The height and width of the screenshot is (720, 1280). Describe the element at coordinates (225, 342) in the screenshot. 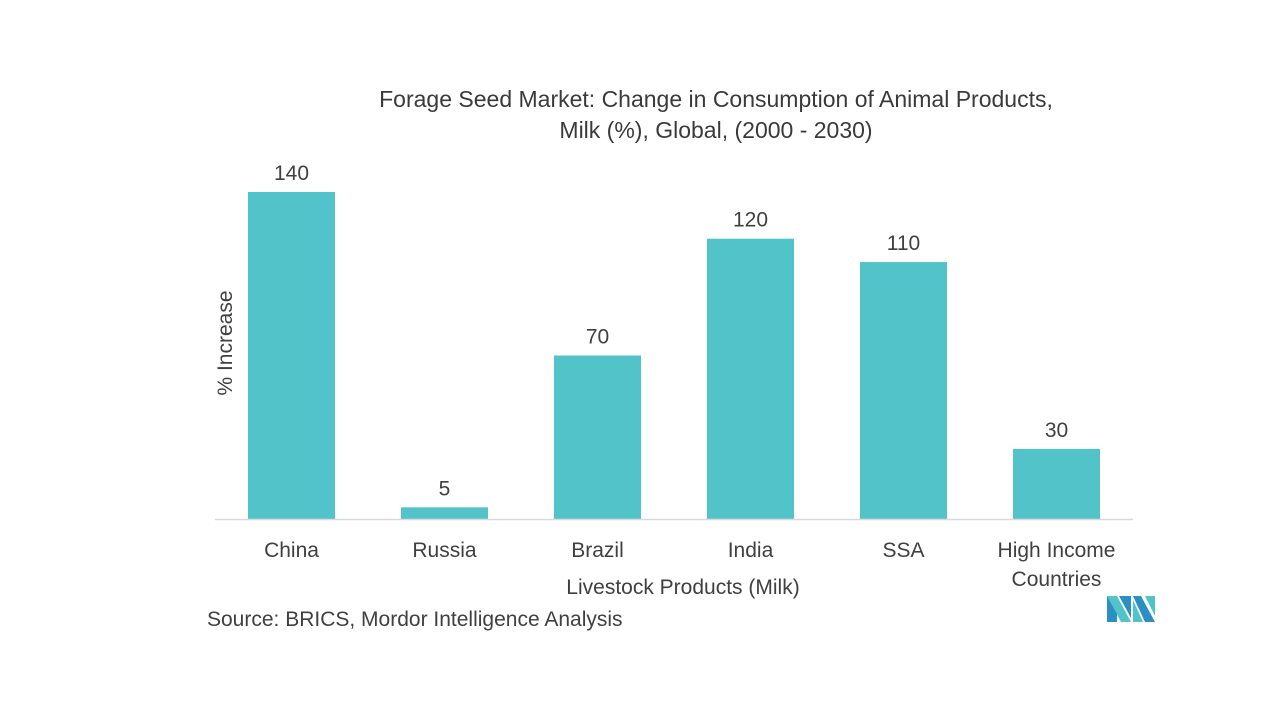

I see `y-axis-title: % Increase` at that location.